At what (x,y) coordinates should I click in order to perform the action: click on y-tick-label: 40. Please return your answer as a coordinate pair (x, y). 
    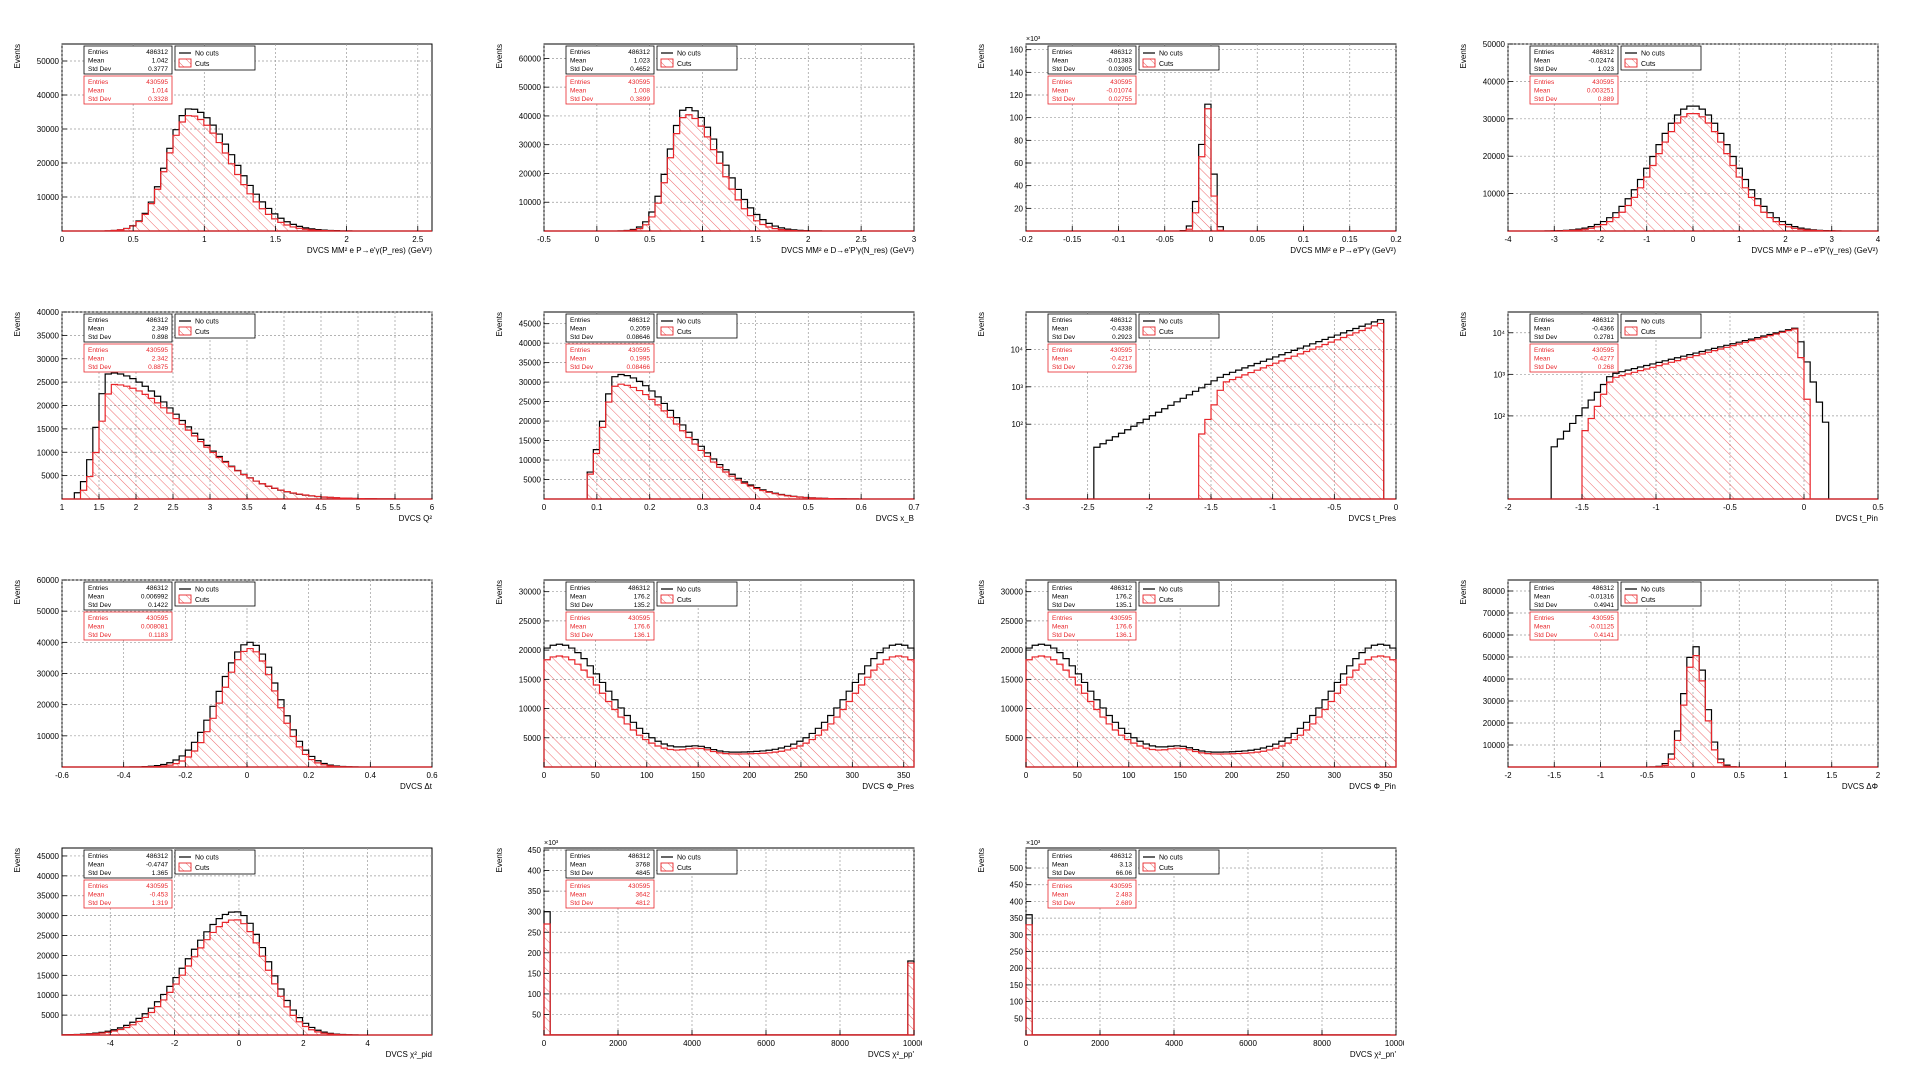
    Looking at the image, I should click on (1018, 186).